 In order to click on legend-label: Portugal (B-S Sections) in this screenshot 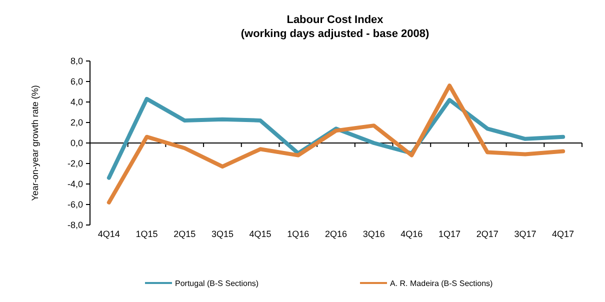, I will do `click(217, 283)`.